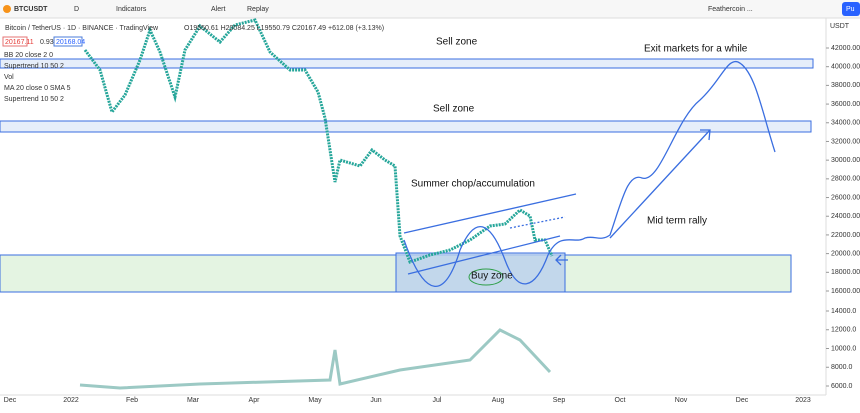 The width and height of the screenshot is (860, 413). I want to click on interval: D, so click(76, 9).